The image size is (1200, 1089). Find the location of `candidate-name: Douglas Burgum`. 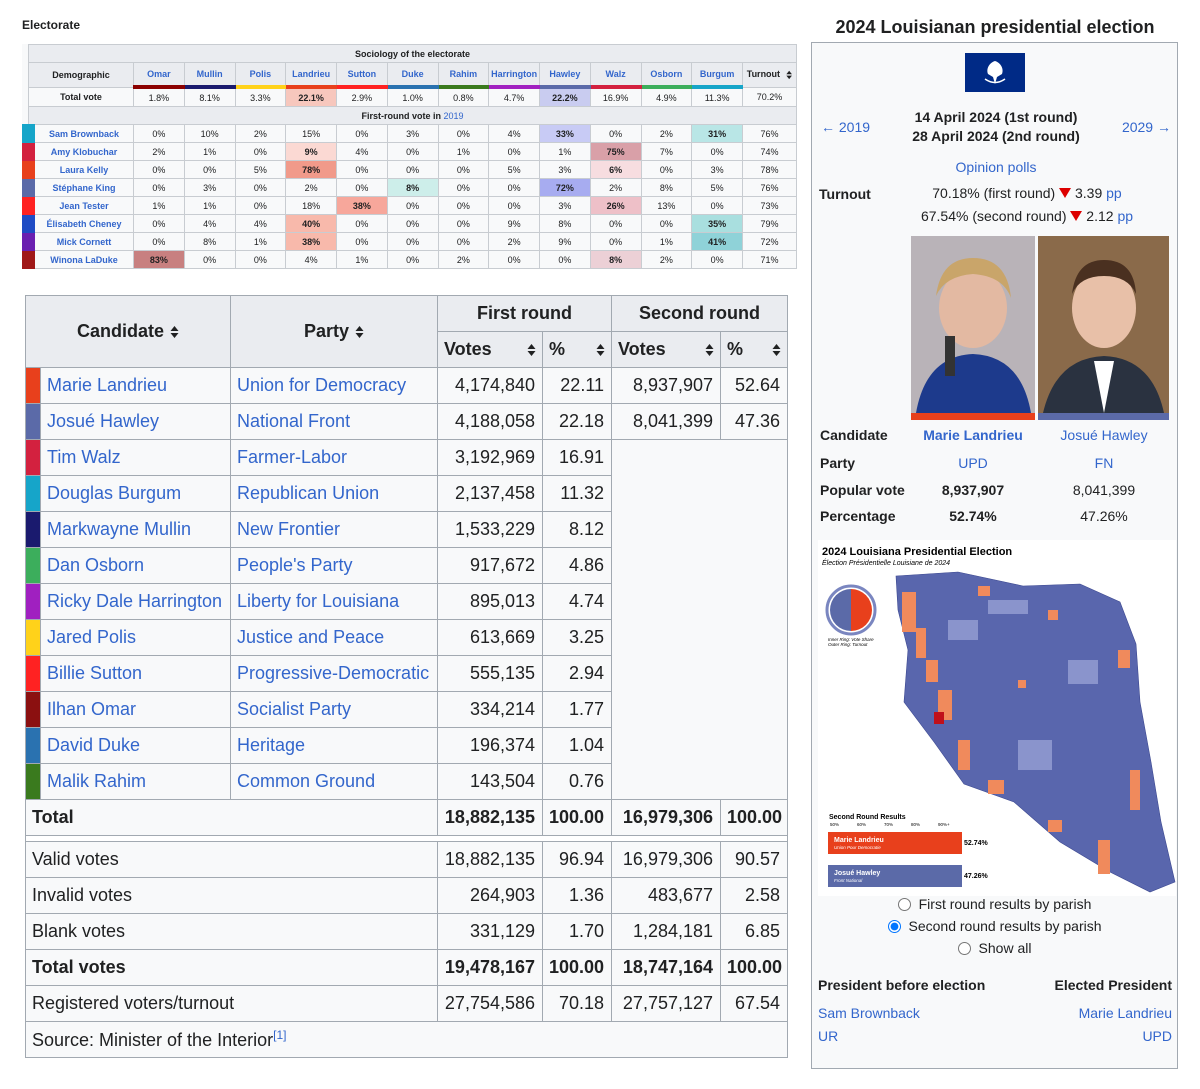

candidate-name: Douglas Burgum is located at coordinates (135, 493).